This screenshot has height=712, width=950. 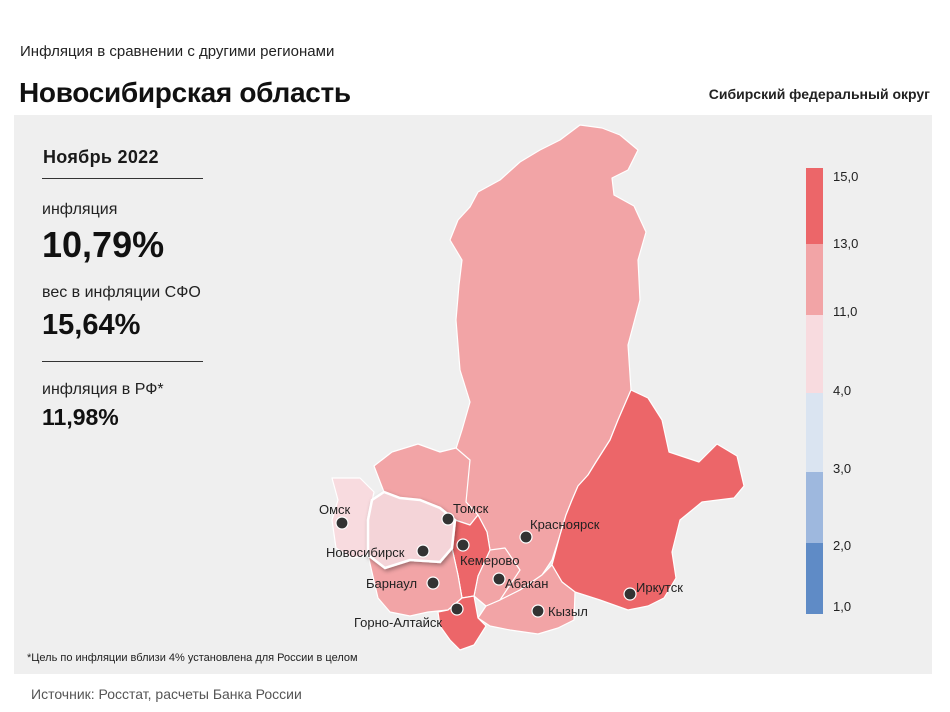 I want to click on scale-tick-13: 13,0, so click(x=845, y=243).